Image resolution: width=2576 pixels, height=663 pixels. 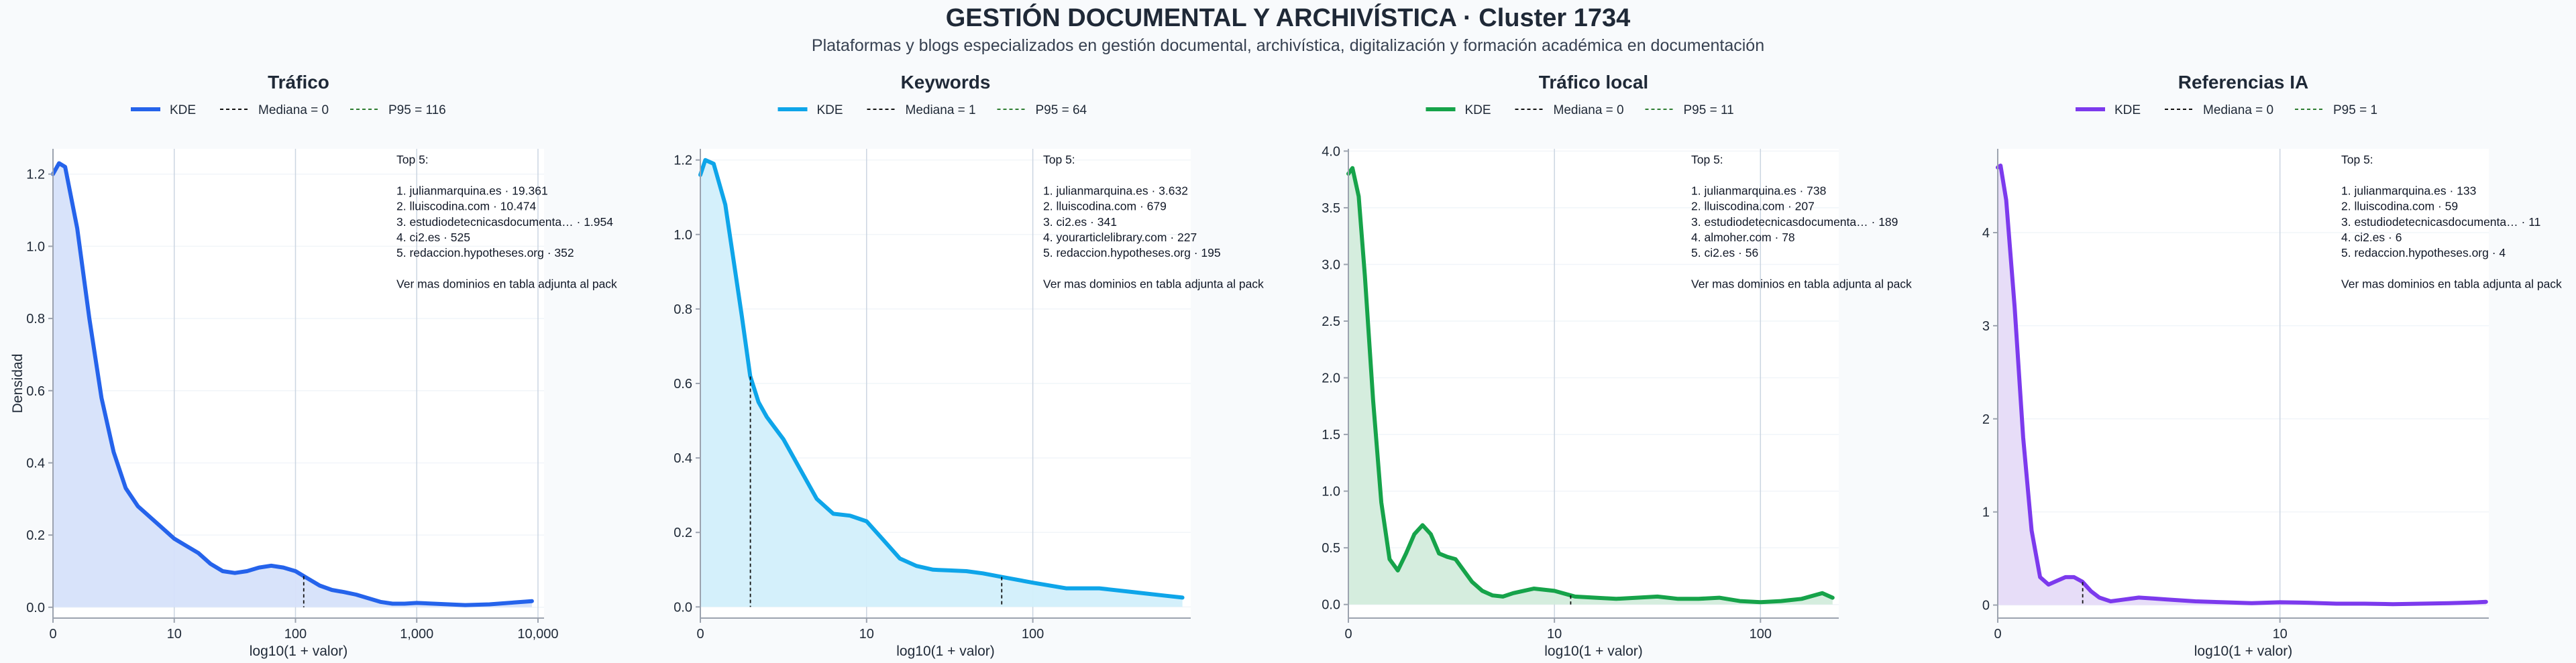 I want to click on plot-area, so click(x=2243, y=384).